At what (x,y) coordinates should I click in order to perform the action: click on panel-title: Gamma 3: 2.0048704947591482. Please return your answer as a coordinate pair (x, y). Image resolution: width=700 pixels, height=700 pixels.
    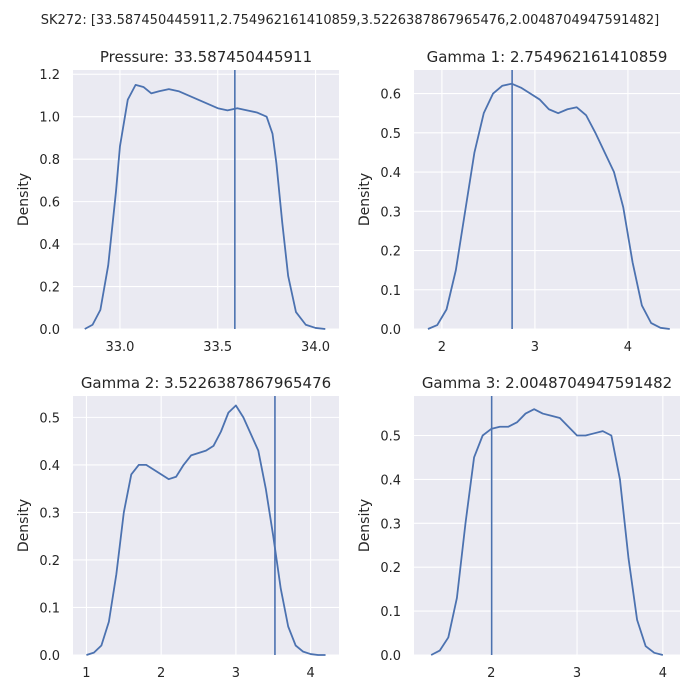
    Looking at the image, I should click on (547, 383).